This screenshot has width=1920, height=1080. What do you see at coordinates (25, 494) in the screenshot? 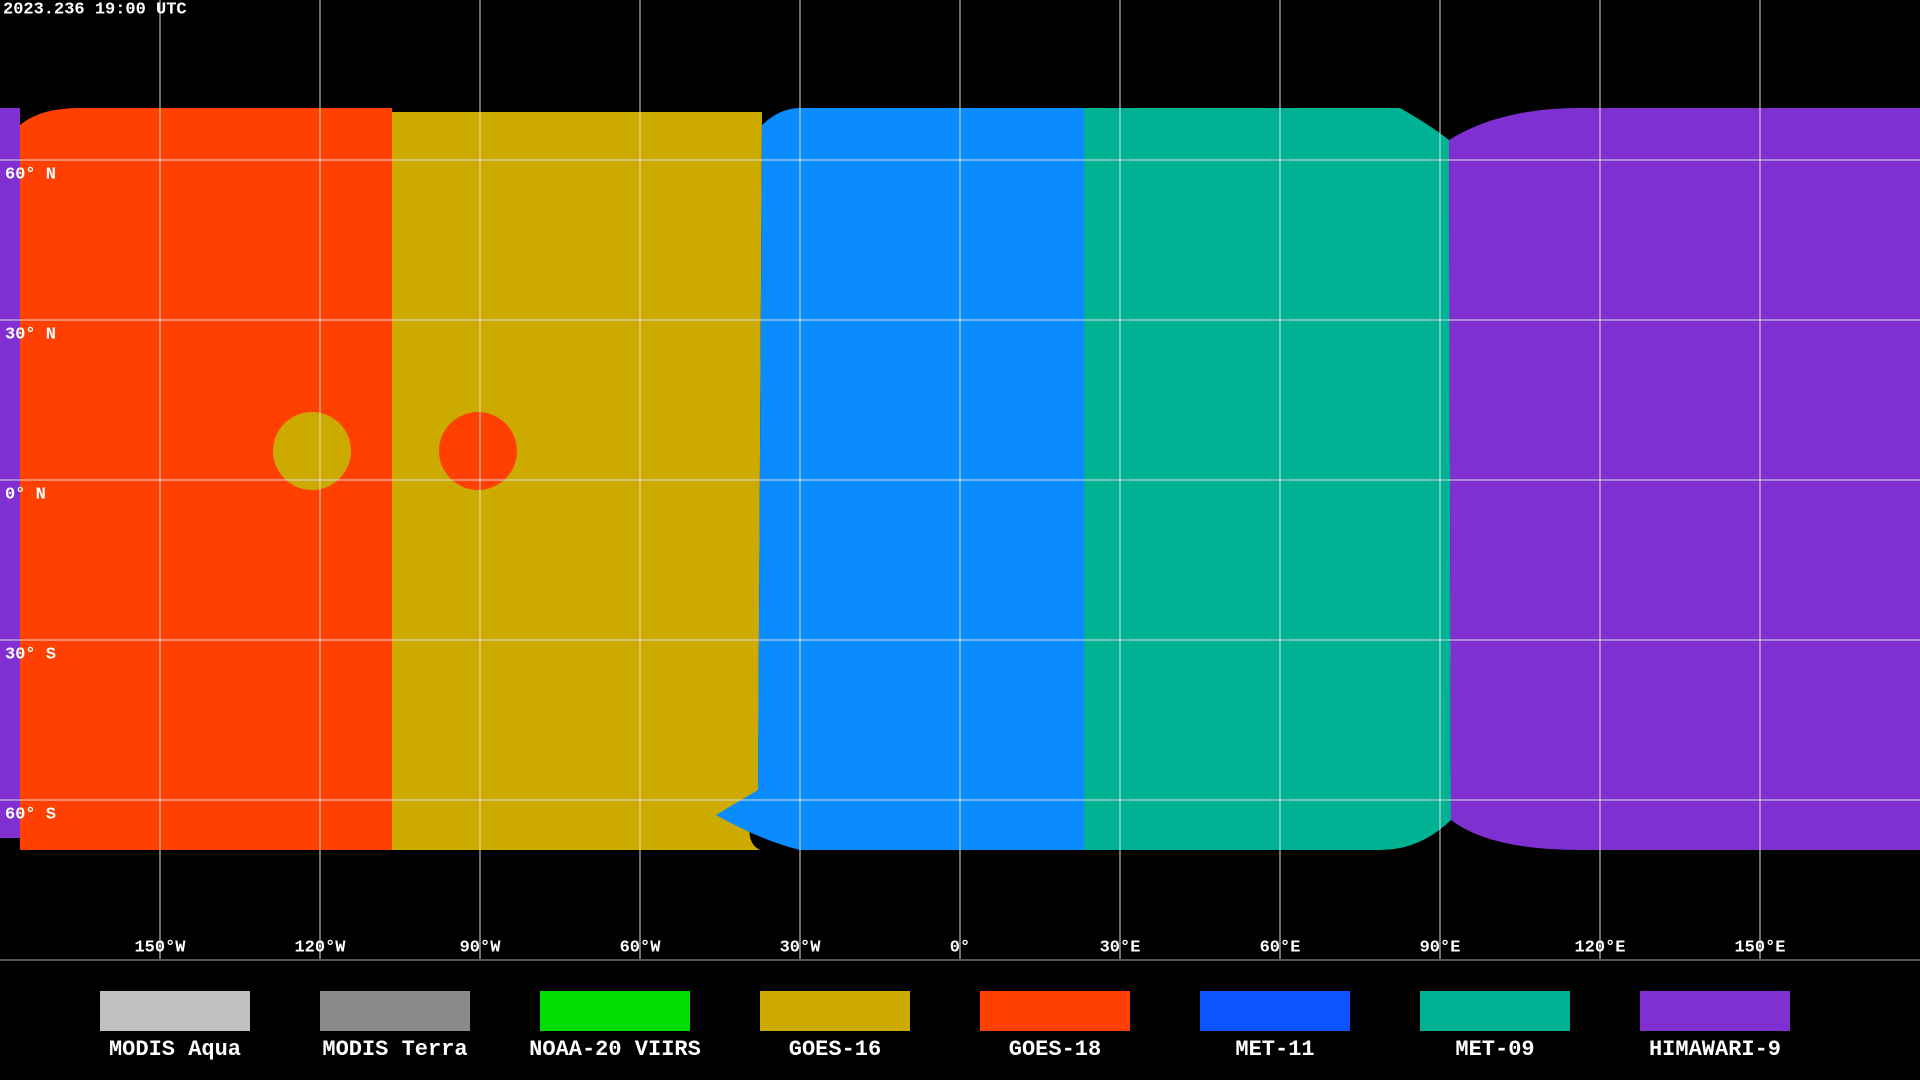
I see `lat-label: 0° N` at bounding box center [25, 494].